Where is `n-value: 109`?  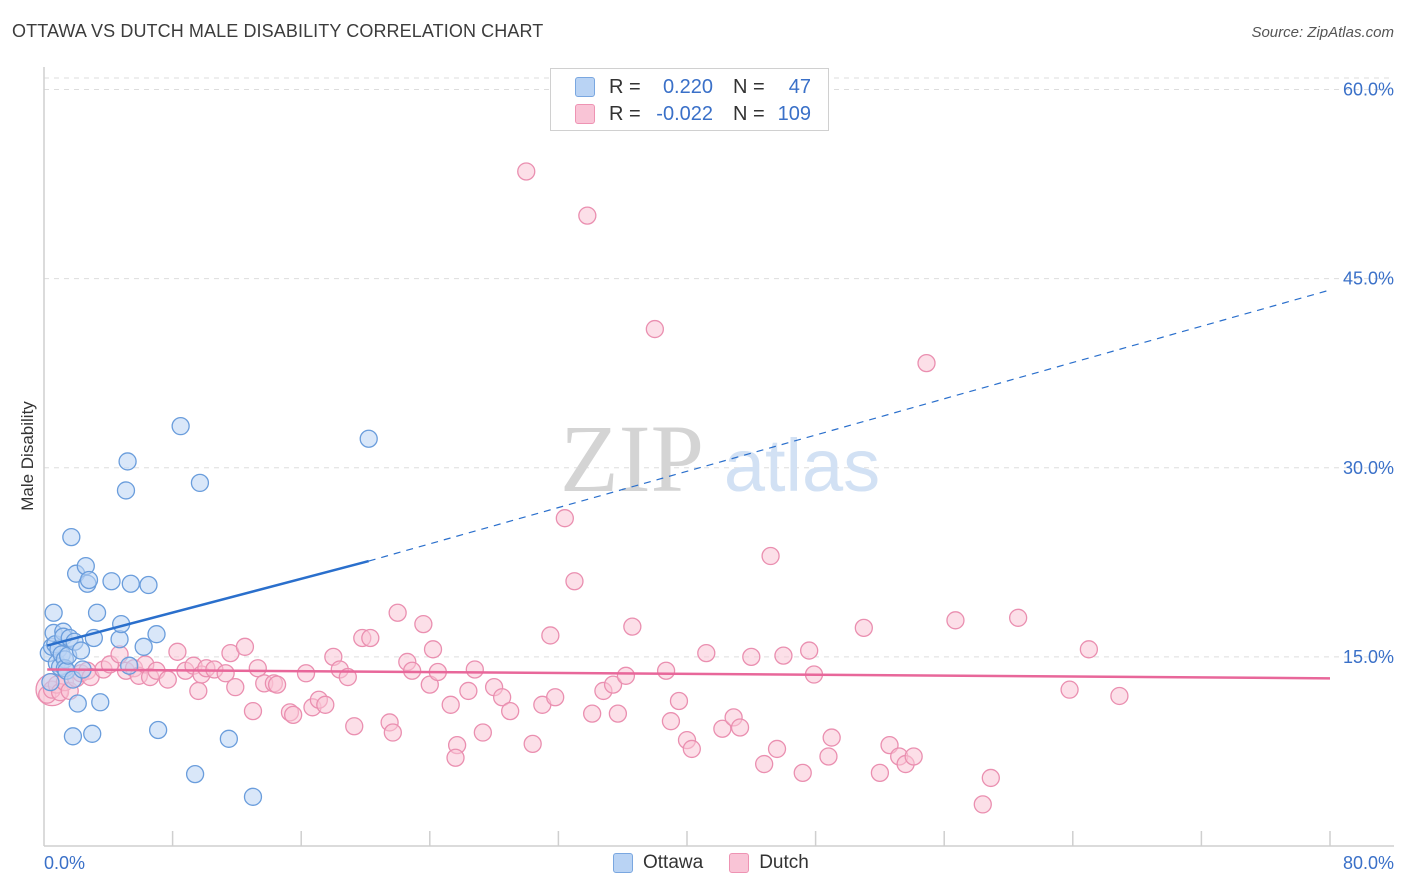
n-value: 109 is located at coordinates (794, 113).